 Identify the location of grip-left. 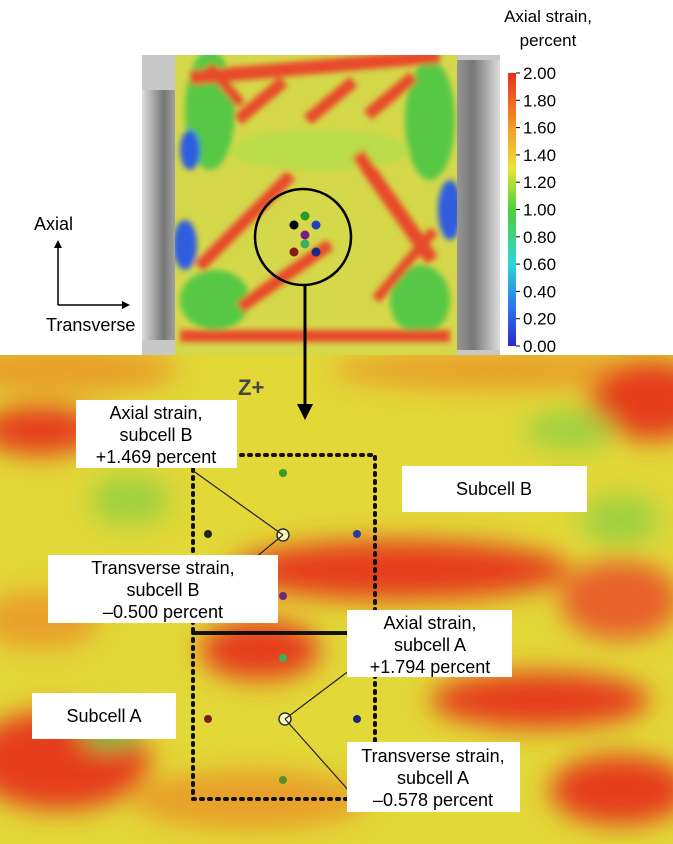
(160, 215).